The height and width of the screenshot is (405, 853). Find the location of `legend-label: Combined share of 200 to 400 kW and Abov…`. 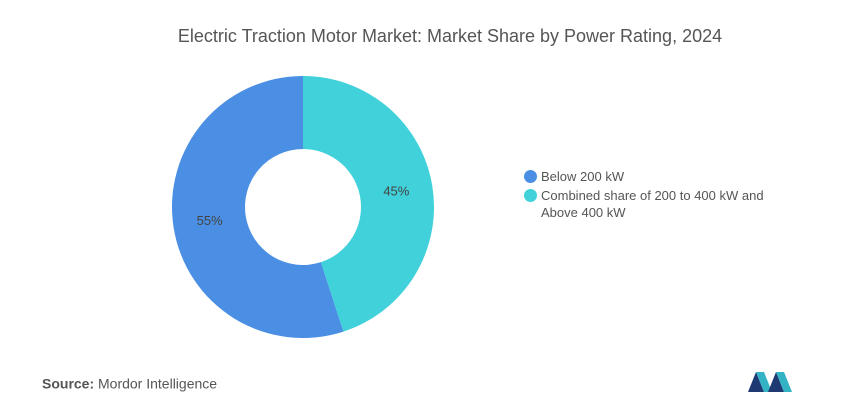

legend-label: Combined share of 200 to 400 kW and Abov… is located at coordinates (652, 204).